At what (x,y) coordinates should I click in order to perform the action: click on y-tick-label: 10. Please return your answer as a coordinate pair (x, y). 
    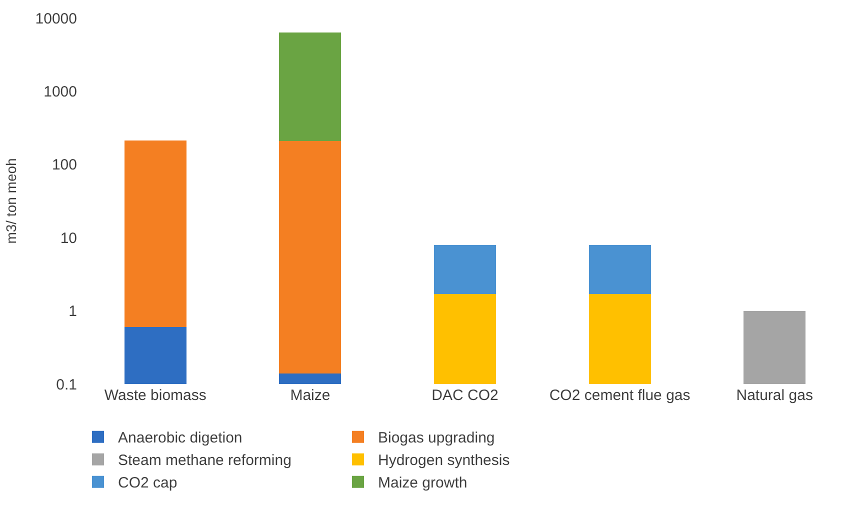
    Looking at the image, I should click on (68, 238).